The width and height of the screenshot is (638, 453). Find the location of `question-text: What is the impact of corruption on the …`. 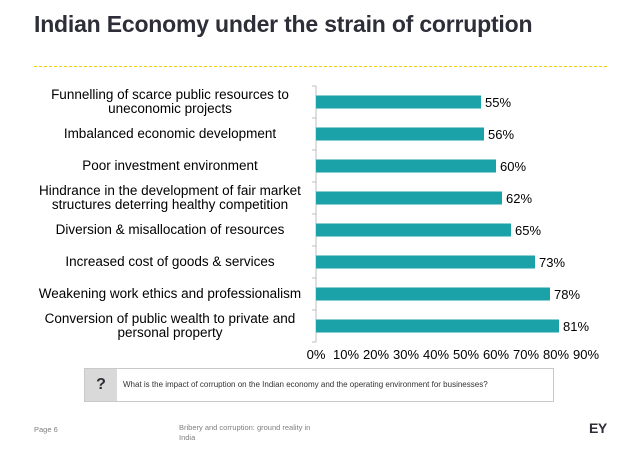

question-text: What is the impact of corruption on the … is located at coordinates (305, 384).